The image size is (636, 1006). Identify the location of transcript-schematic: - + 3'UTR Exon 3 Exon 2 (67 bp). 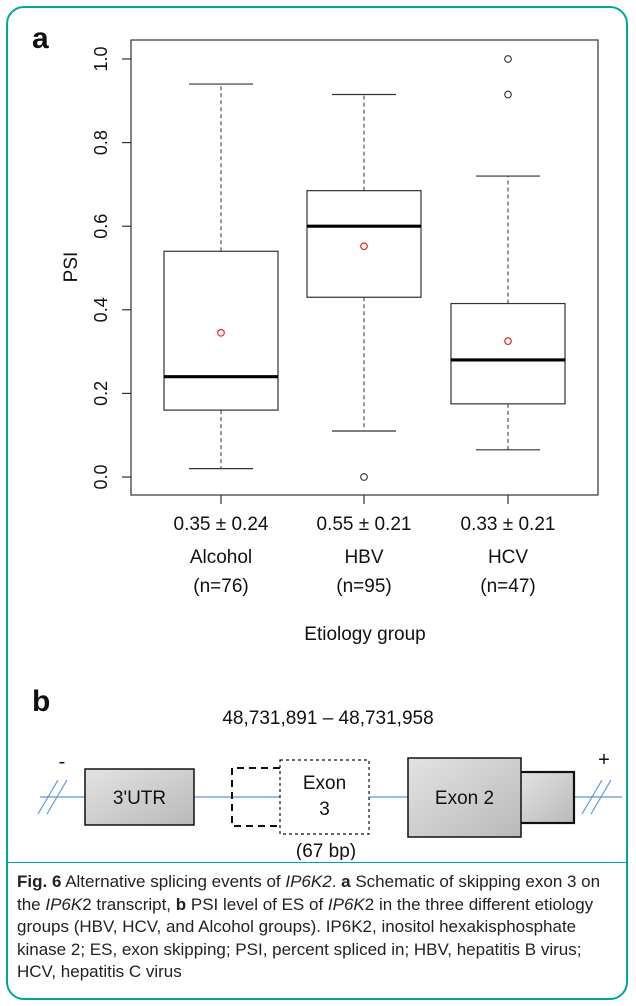
(329, 804).